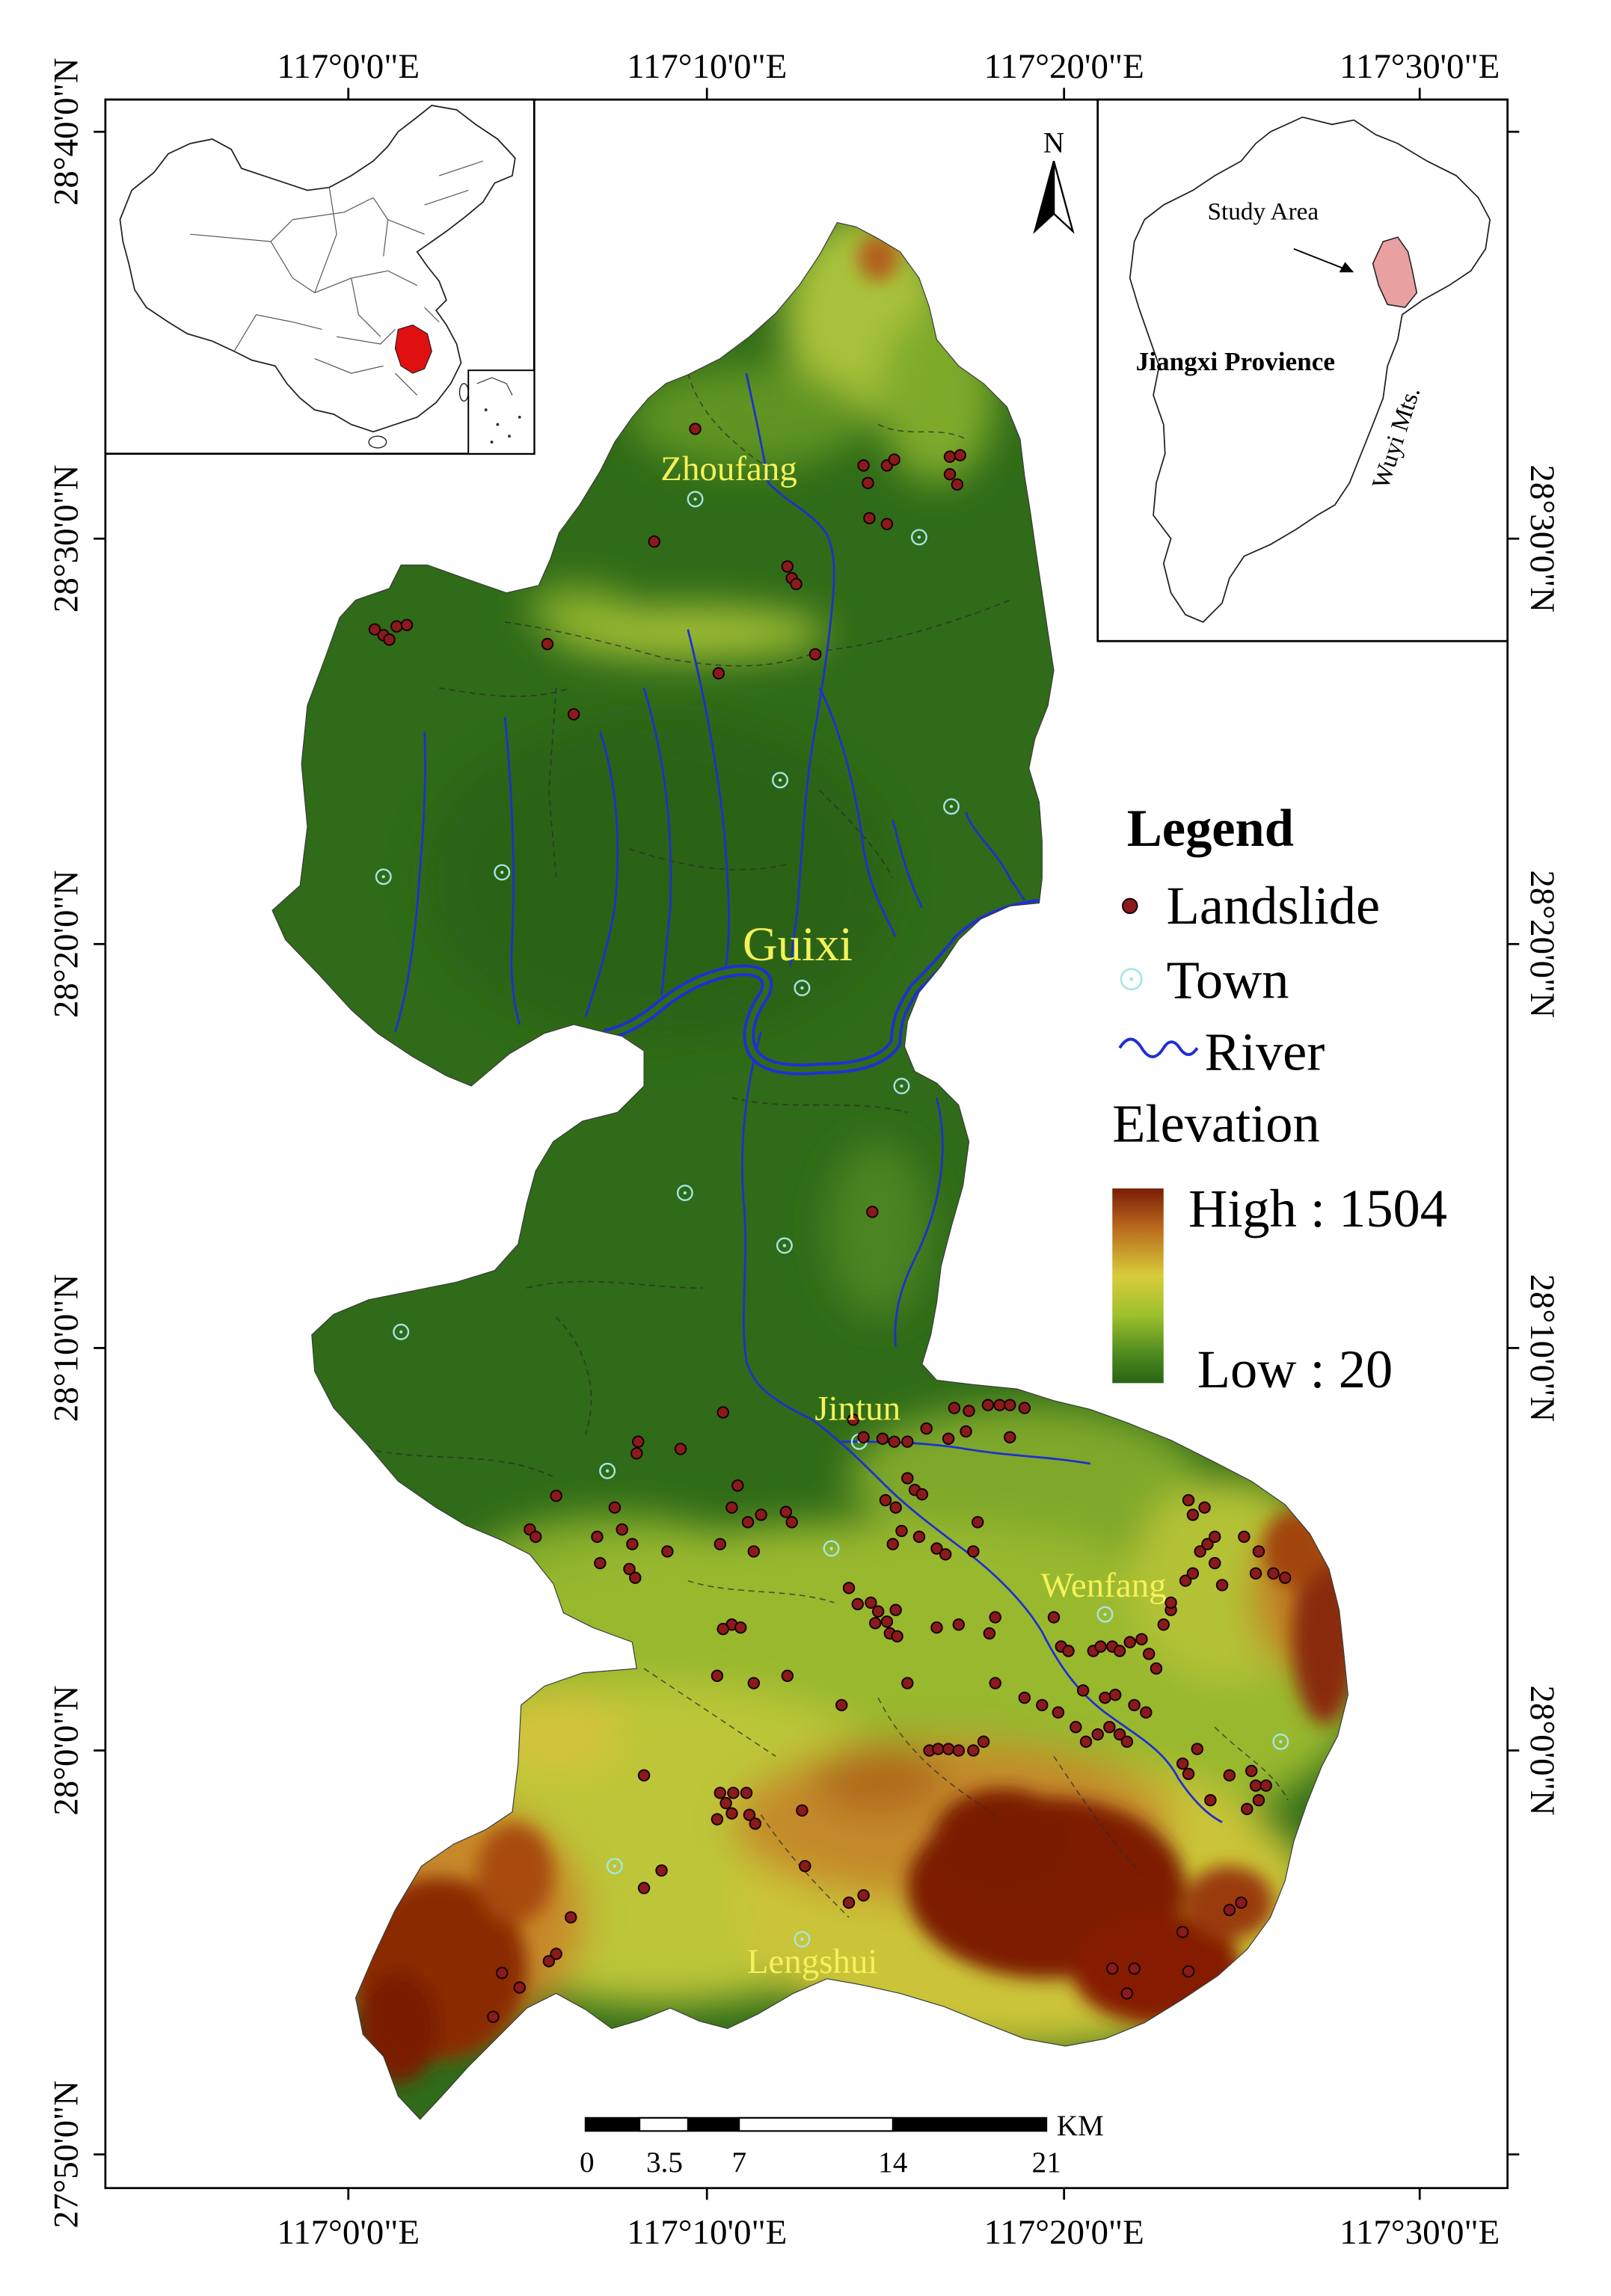 The height and width of the screenshot is (2296, 1611). I want to click on legend-elevation-low: Low : 20, so click(1295, 1369).